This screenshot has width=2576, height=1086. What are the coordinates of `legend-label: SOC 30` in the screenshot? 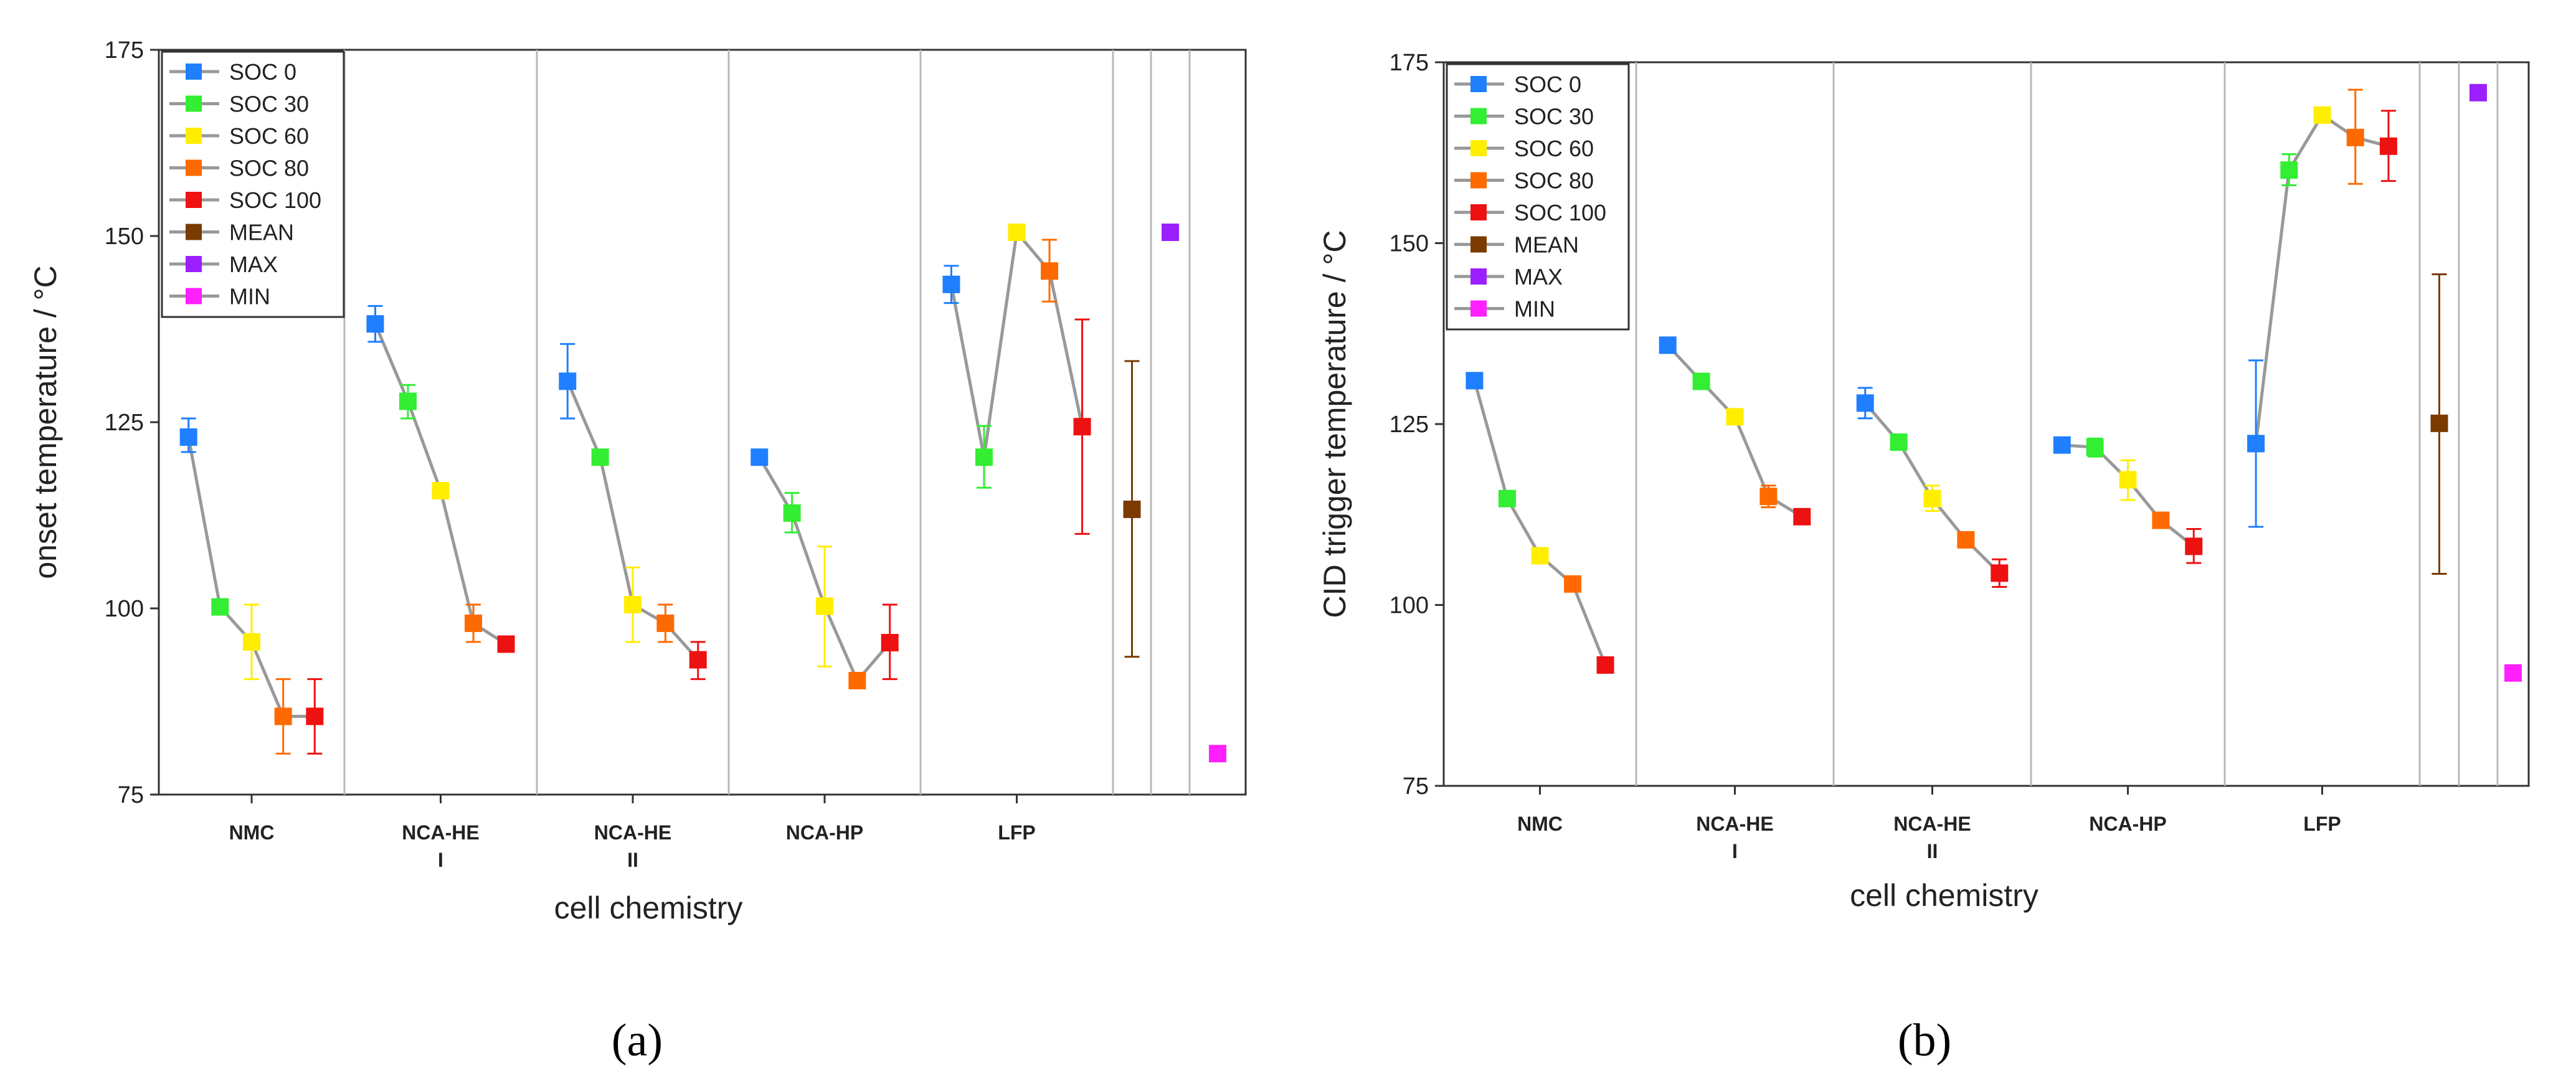 It's located at (269, 104).